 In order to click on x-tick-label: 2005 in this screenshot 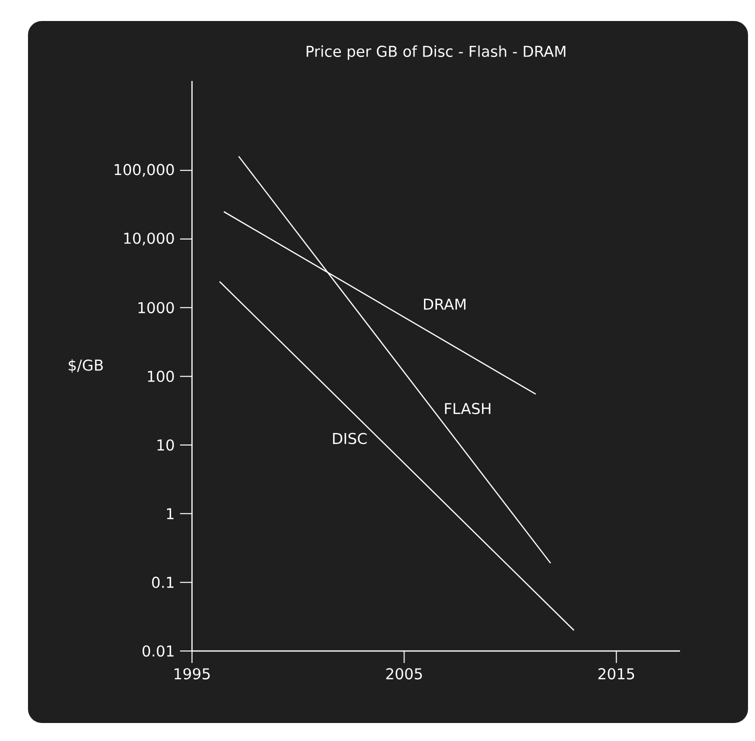, I will do `click(404, 674)`.